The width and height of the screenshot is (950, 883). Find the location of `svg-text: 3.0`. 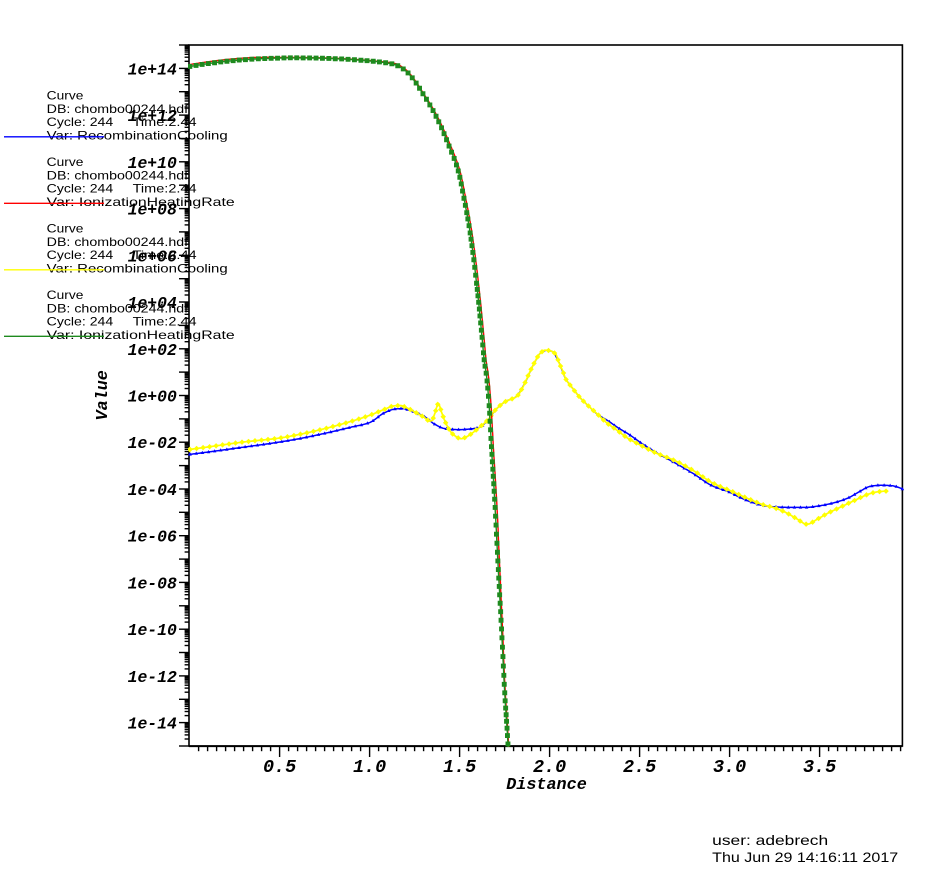

svg-text: 3.0 is located at coordinates (729, 767).